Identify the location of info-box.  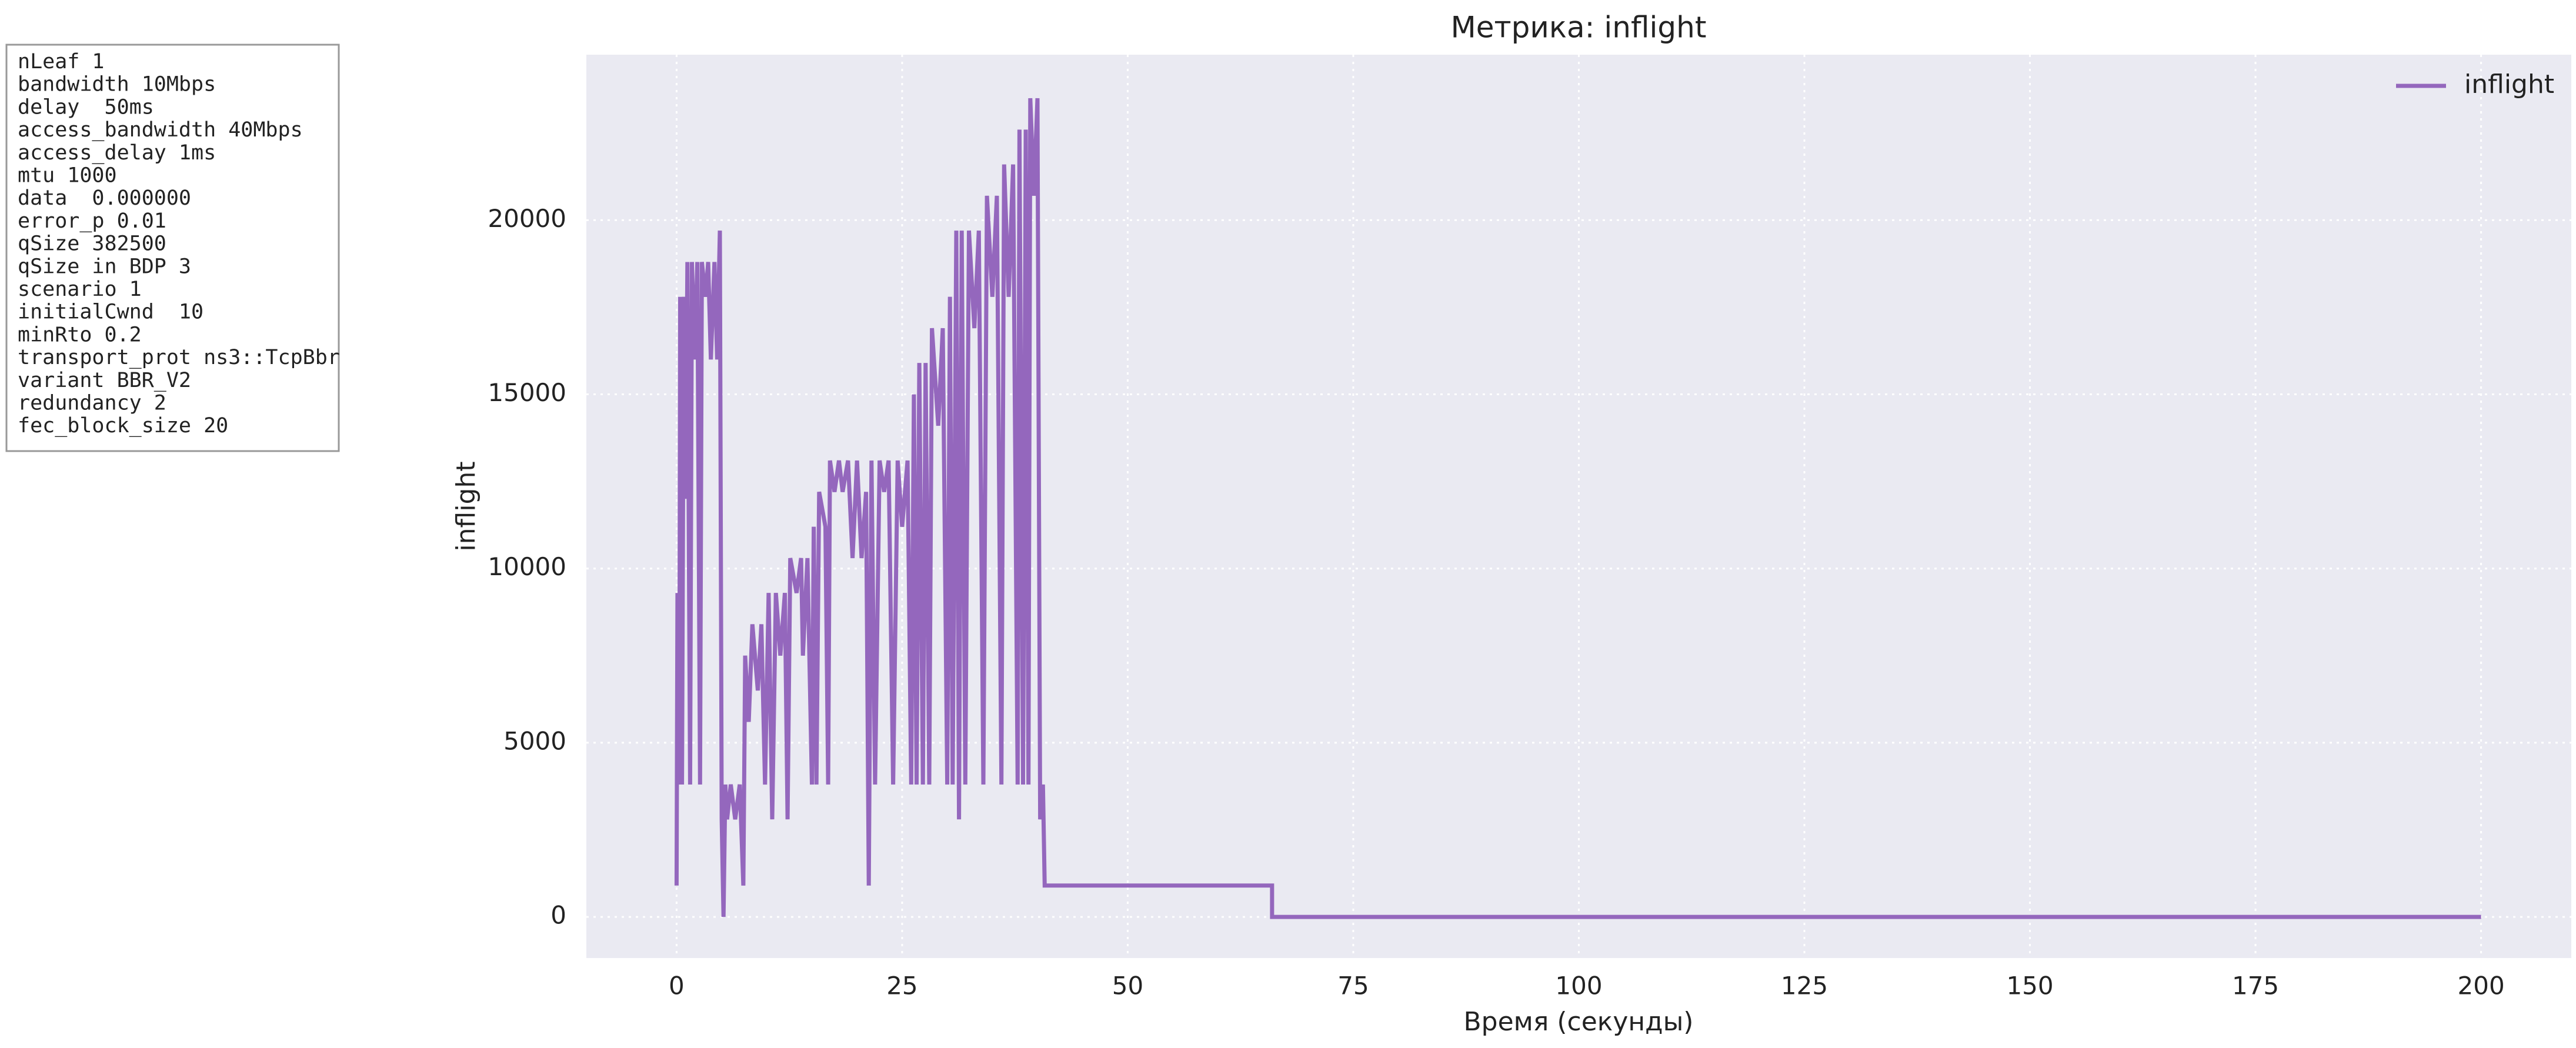
(172, 248).